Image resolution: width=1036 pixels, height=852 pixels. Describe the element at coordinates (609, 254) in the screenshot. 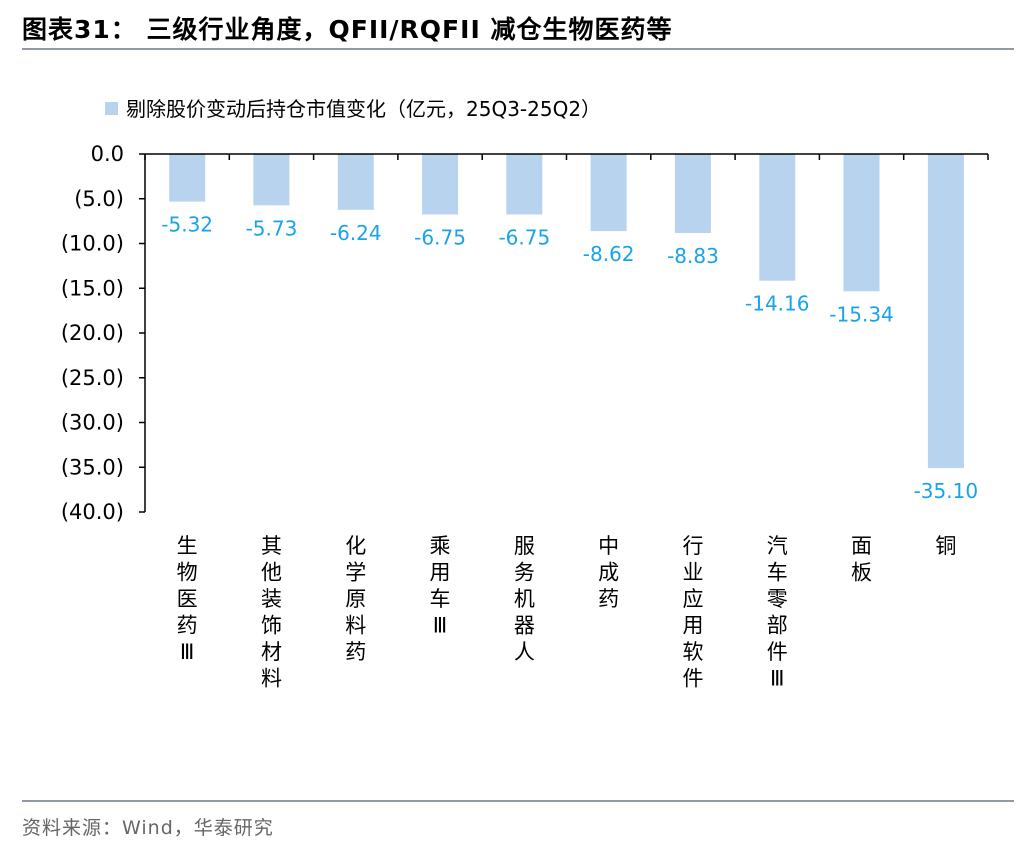

I see `data-label: -8.62` at that location.